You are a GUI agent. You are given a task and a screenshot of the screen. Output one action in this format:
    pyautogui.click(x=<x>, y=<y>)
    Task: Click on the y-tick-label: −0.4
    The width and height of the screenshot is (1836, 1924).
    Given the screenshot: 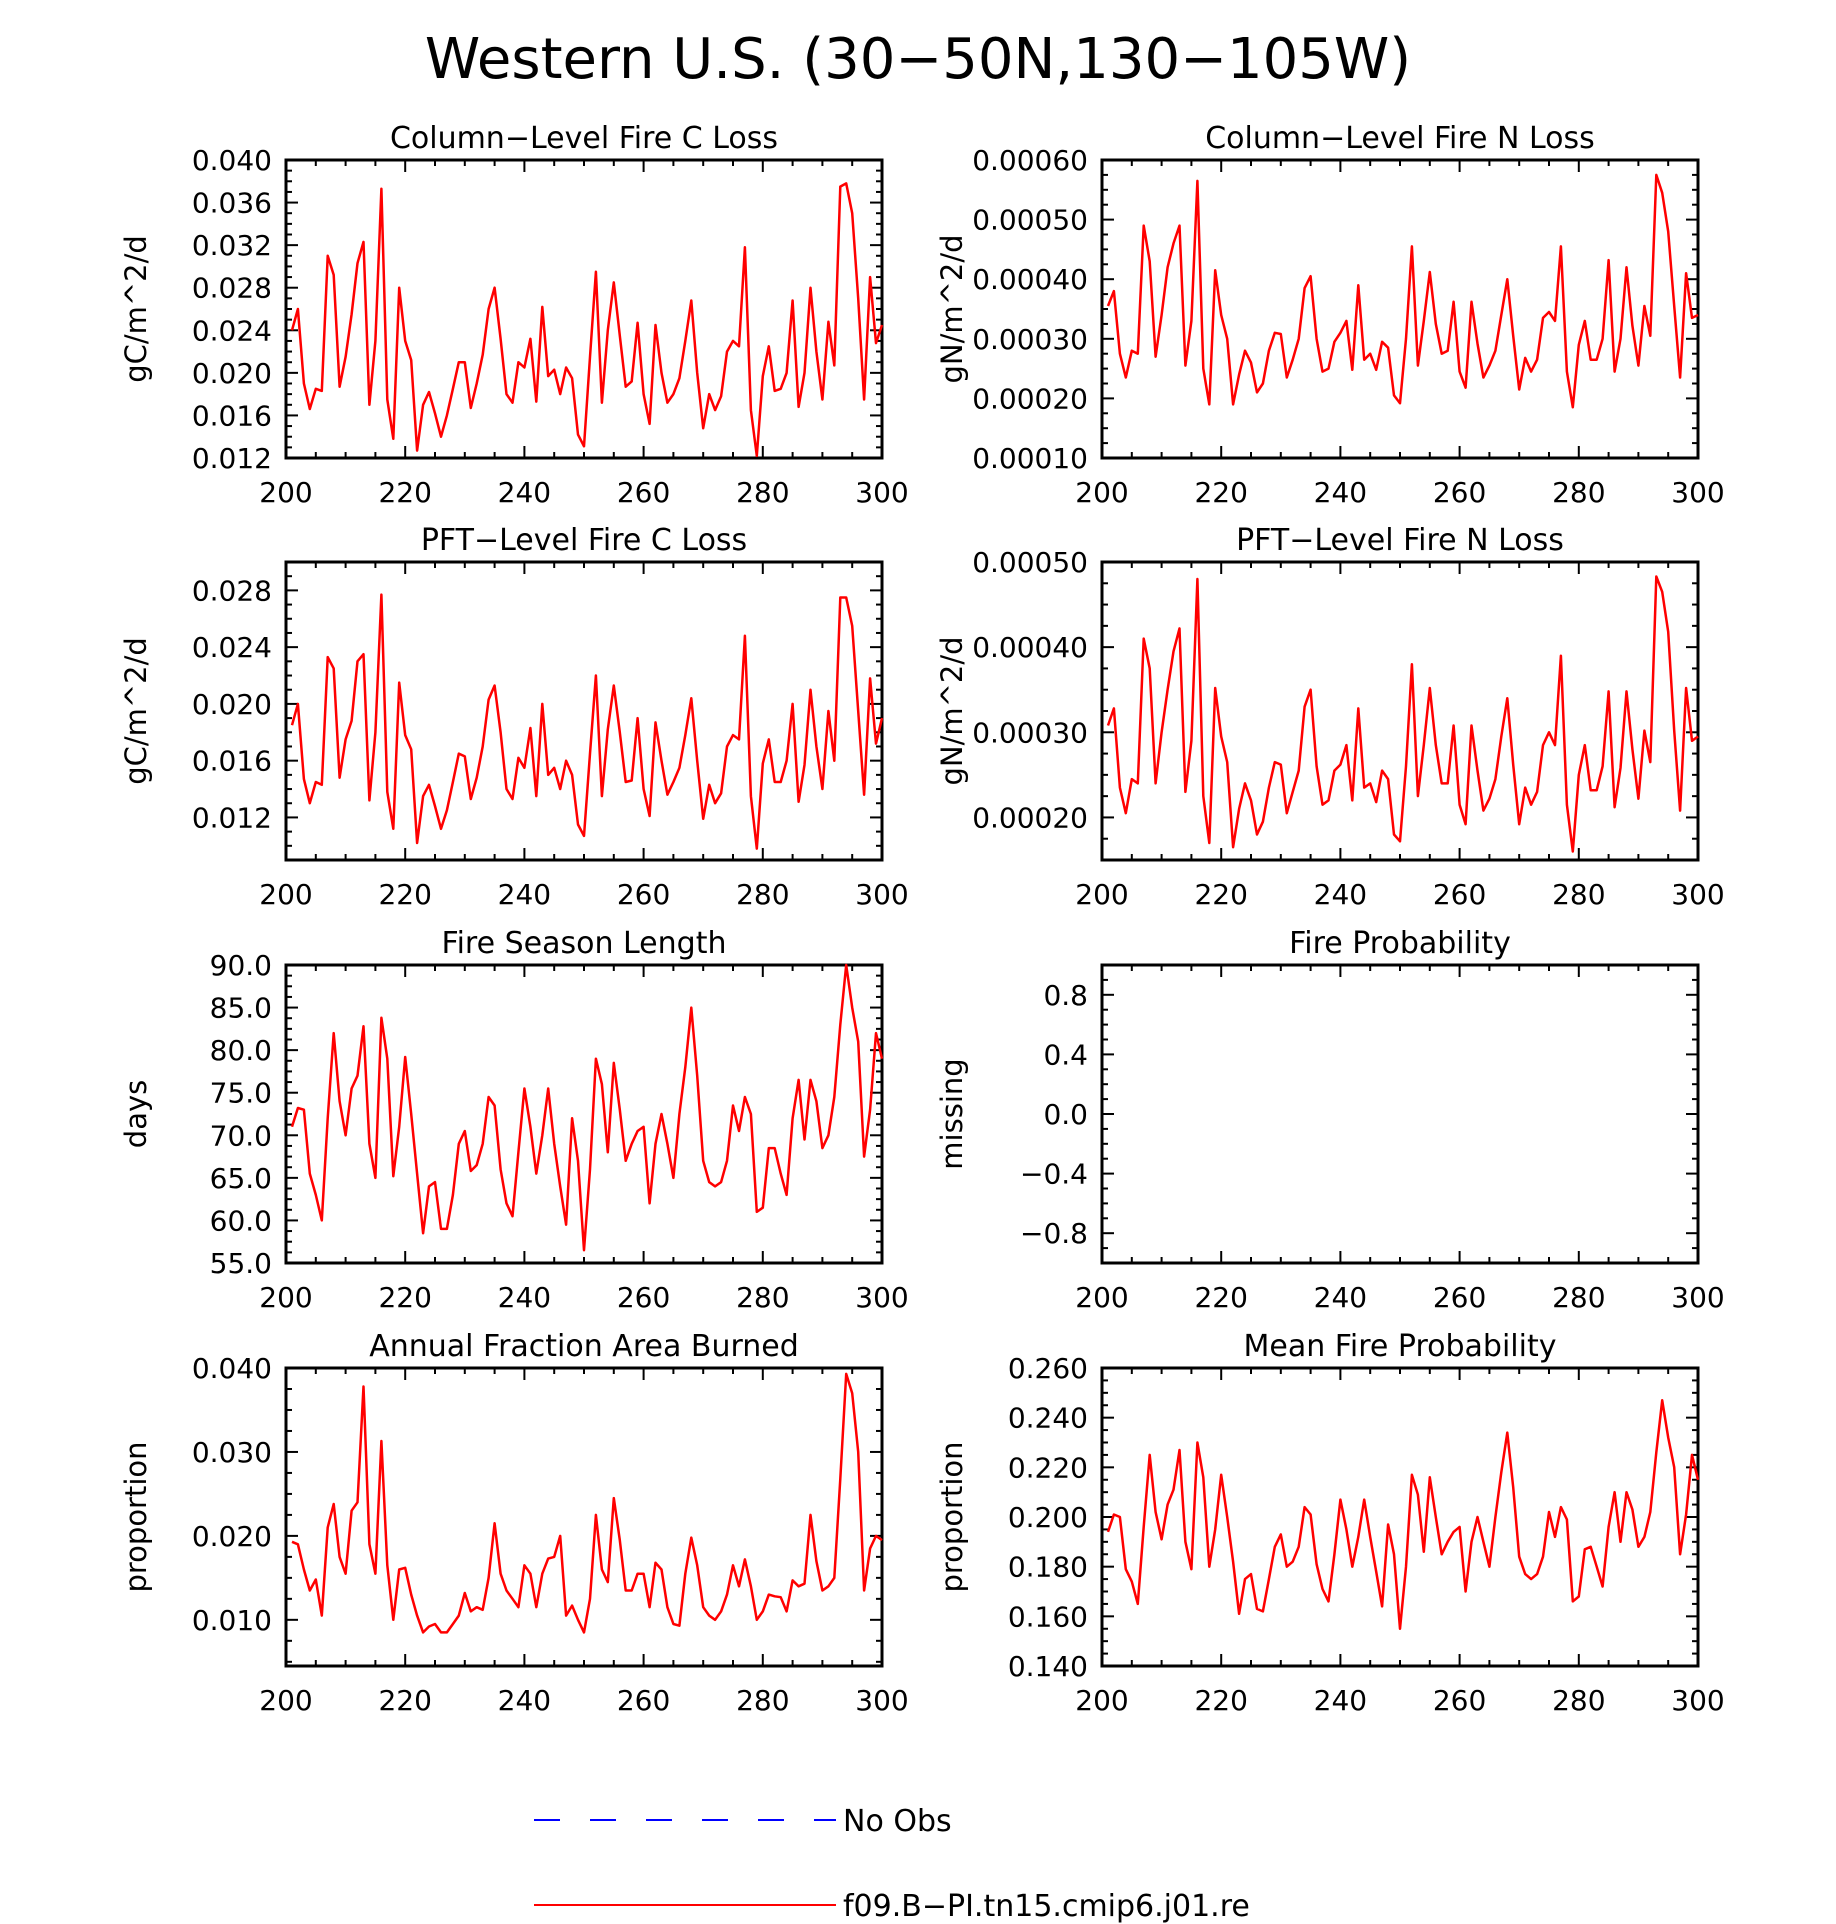 What is the action you would take?
    pyautogui.click(x=1054, y=1174)
    